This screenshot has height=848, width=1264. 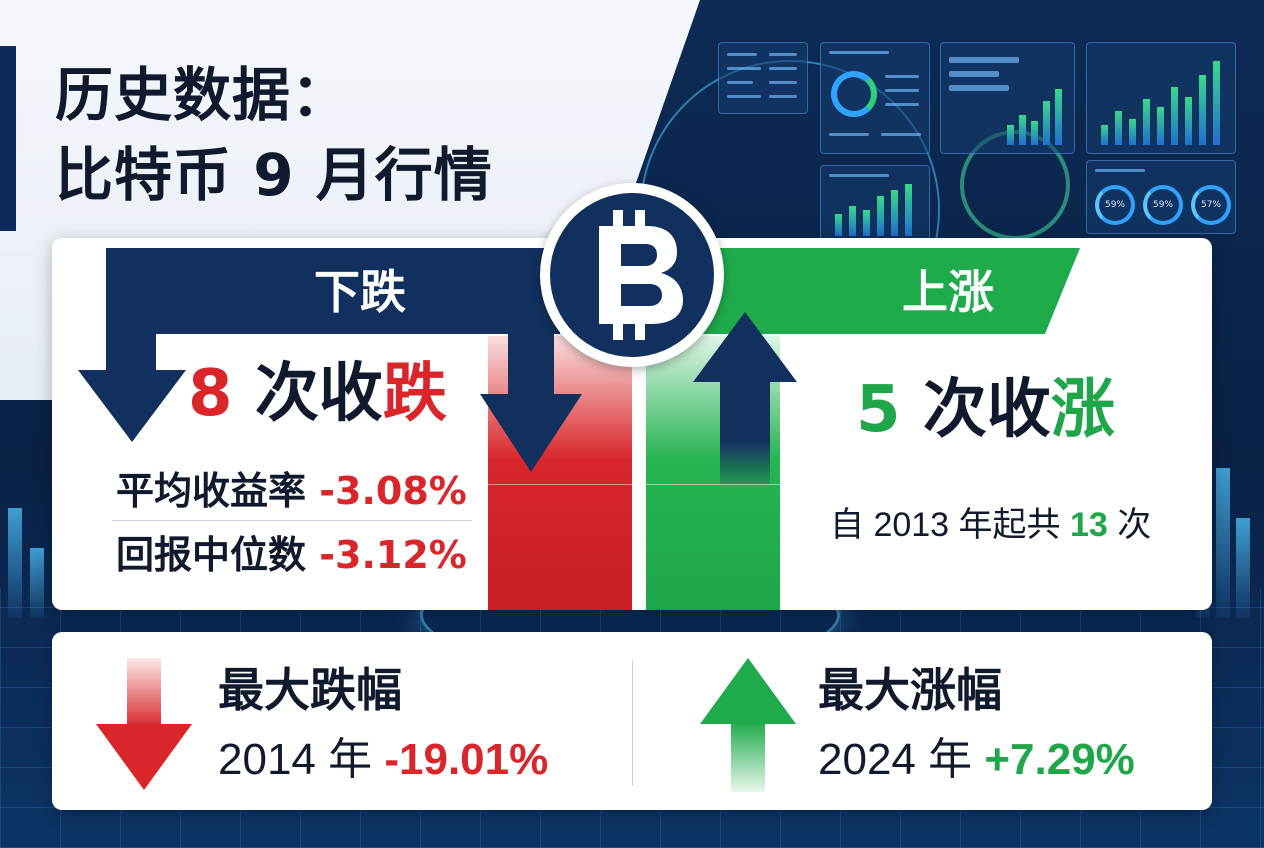 What do you see at coordinates (748, 757) in the screenshot?
I see `max-gain-arrow-shaft` at bounding box center [748, 757].